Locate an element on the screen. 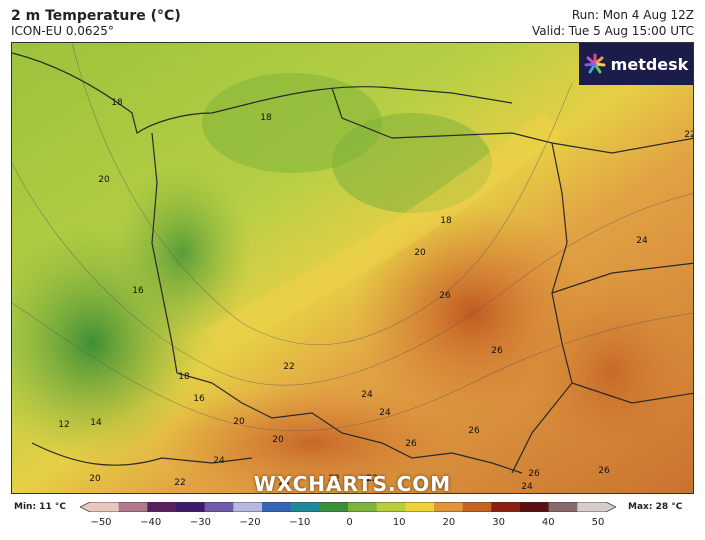  color-scale-bar is located at coordinates (348, 507).